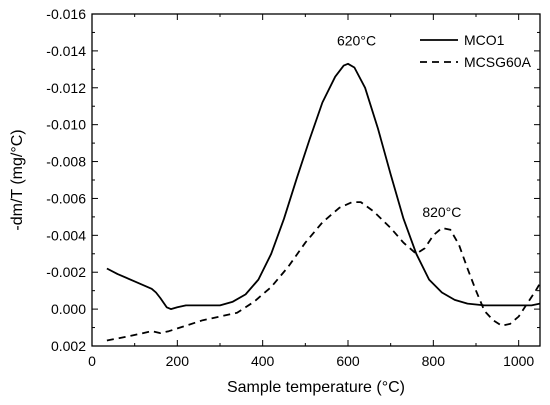 This screenshot has height=405, width=550. What do you see at coordinates (399, 126) in the screenshot?
I see `annotation-layer: 620°C 820°C` at bounding box center [399, 126].